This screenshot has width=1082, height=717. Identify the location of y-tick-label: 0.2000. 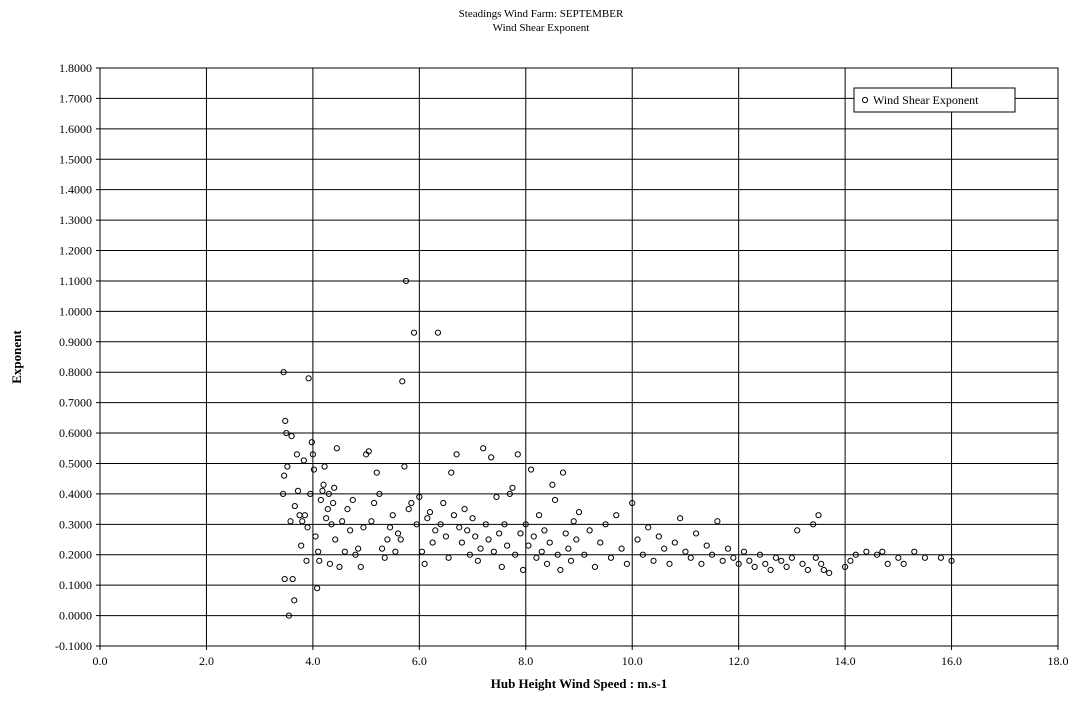
(75, 555).